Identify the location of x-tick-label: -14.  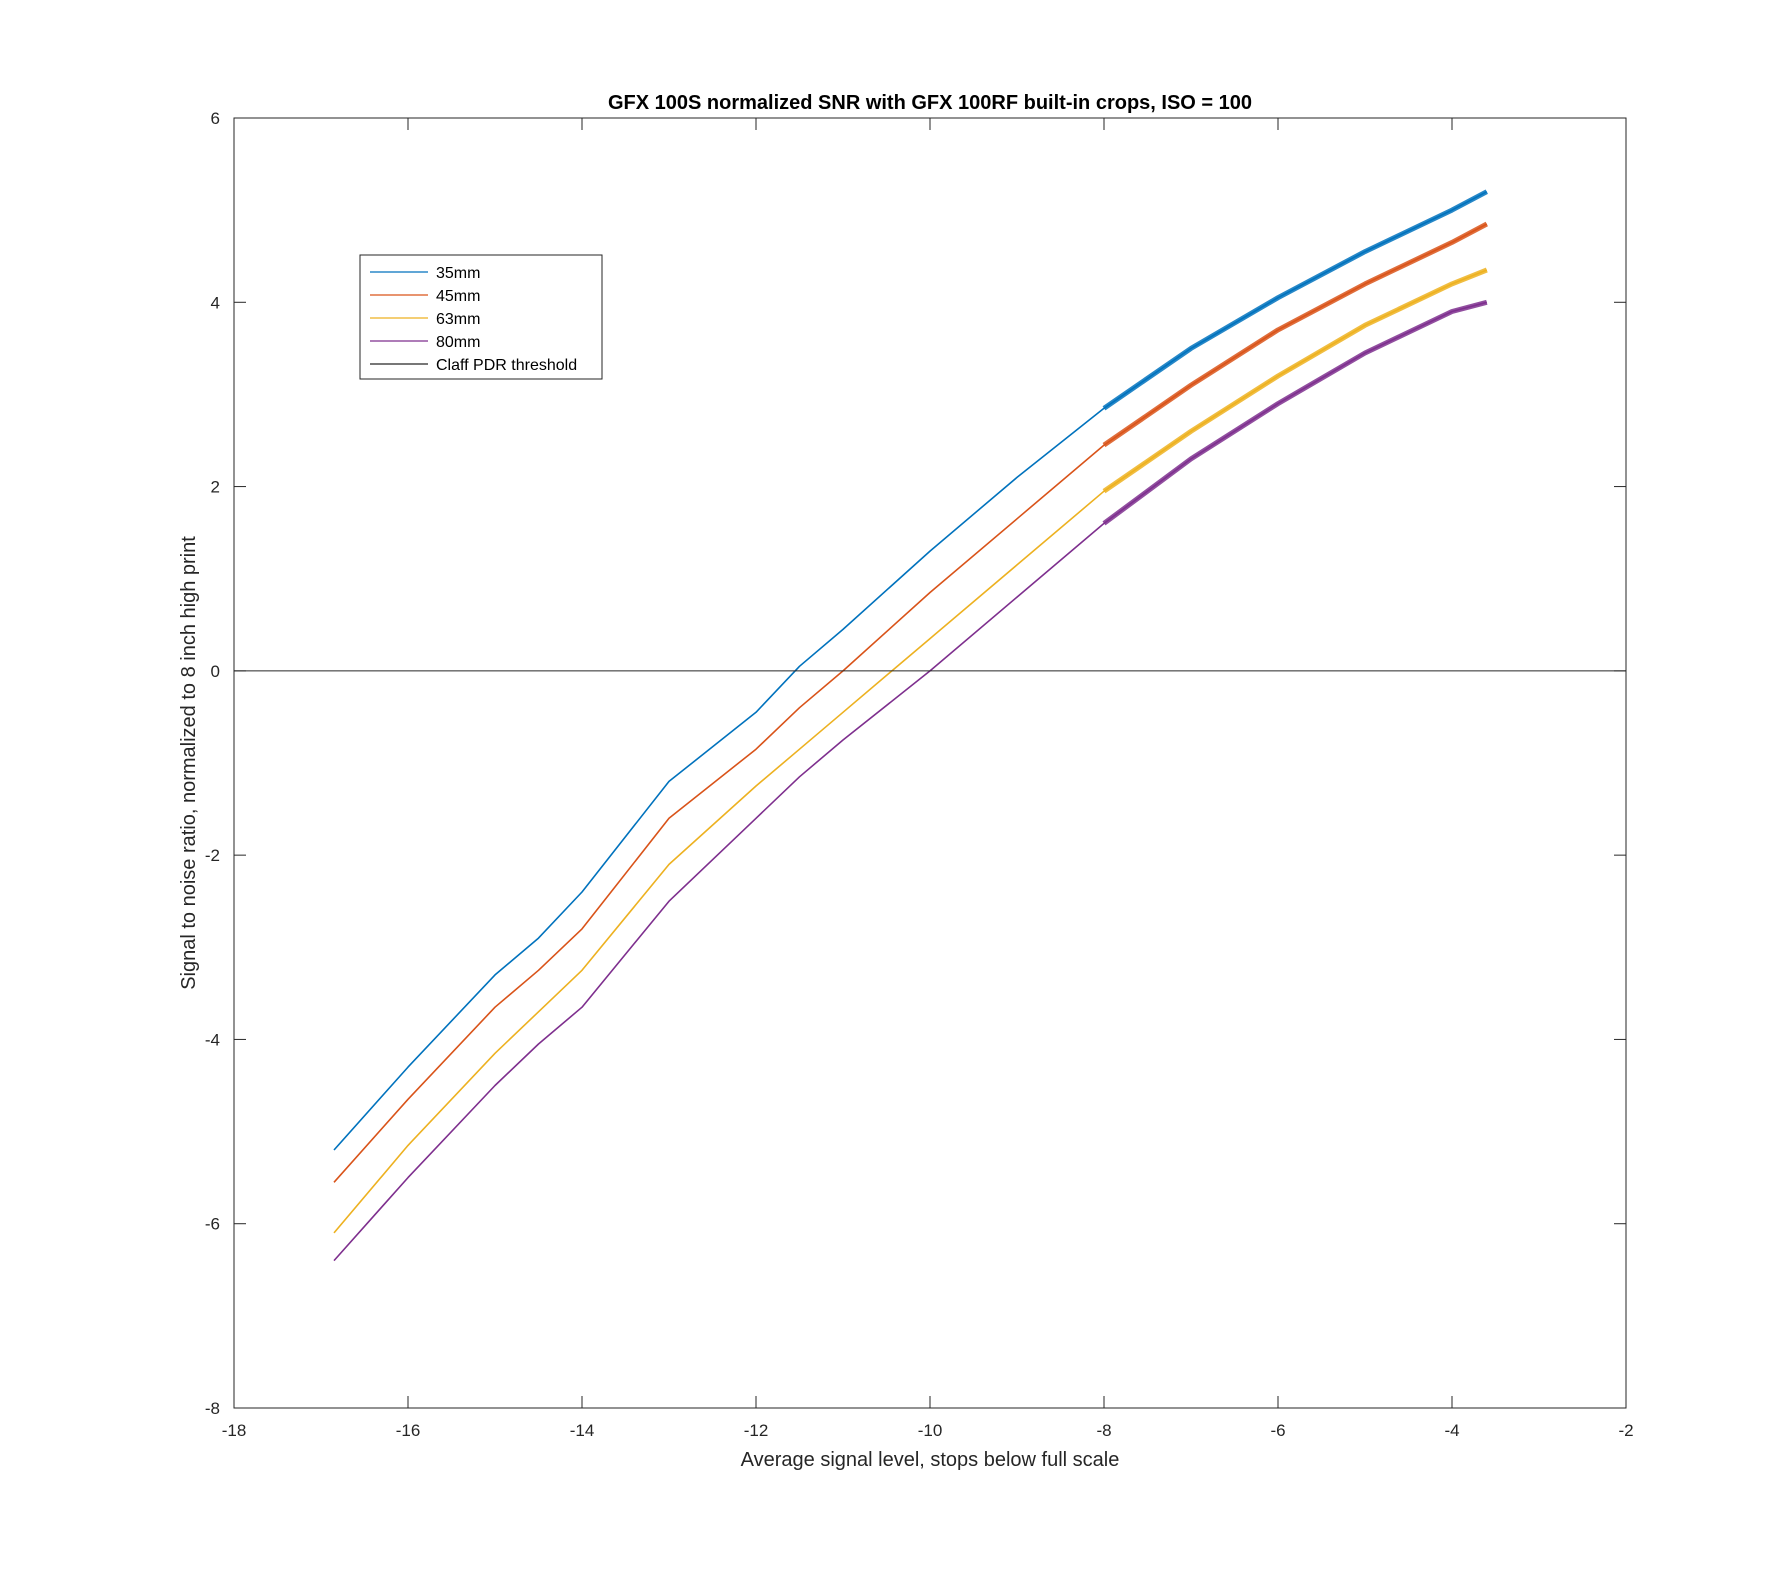
(582, 1430).